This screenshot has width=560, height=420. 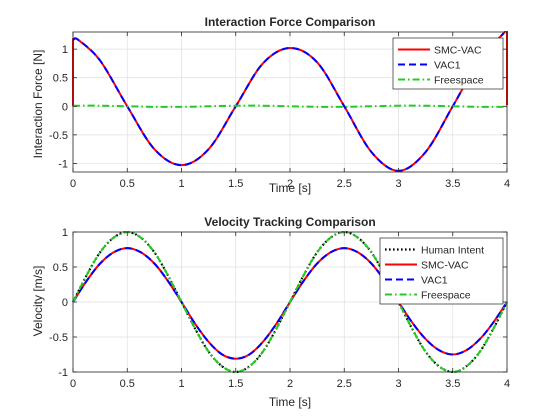 I want to click on velocity-y-tick-label: -0.5, so click(x=58, y=338).